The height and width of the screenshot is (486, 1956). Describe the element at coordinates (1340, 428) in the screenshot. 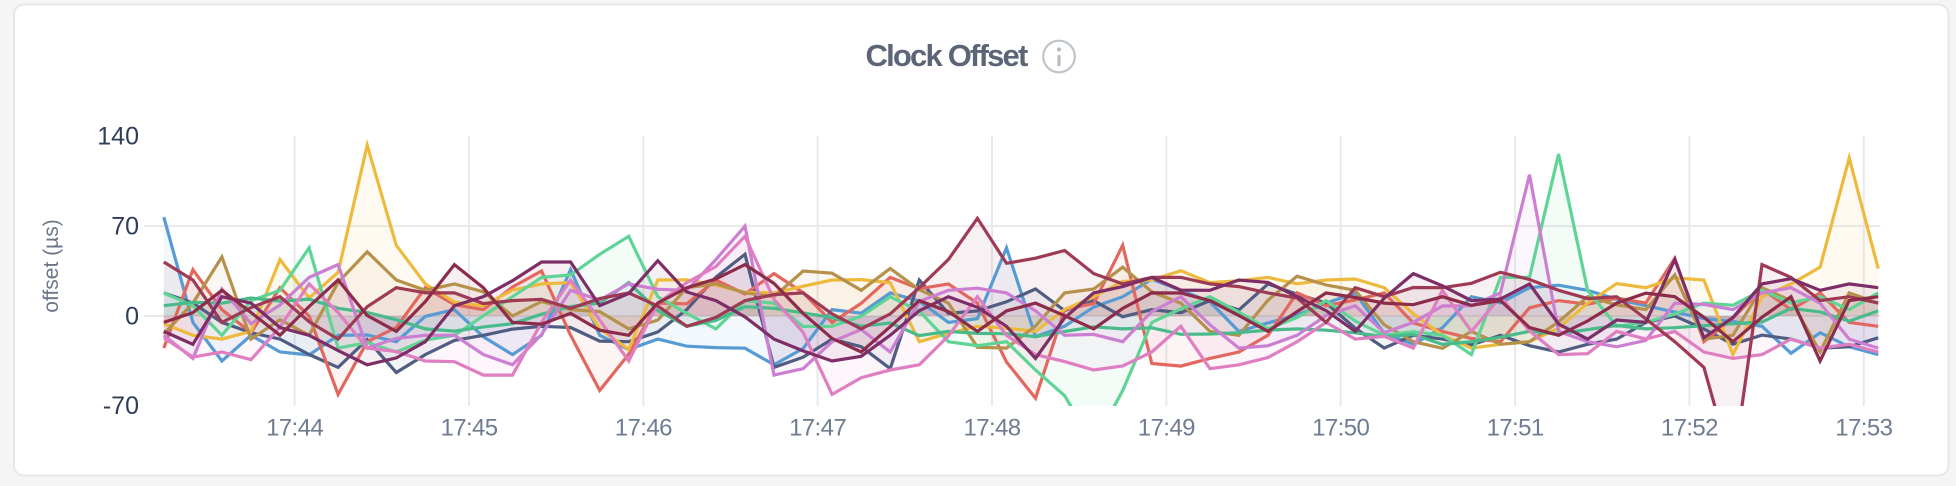

I see `svg-text: 17:50` at that location.